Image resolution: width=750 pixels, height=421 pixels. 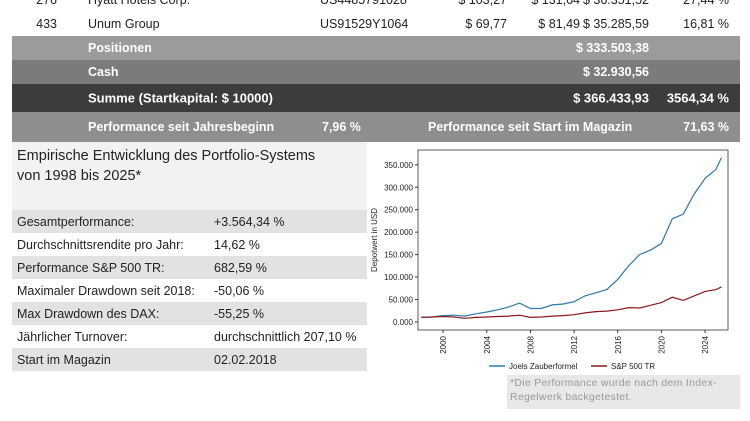 What do you see at coordinates (120, 48) in the screenshot?
I see `label: Positionen` at bounding box center [120, 48].